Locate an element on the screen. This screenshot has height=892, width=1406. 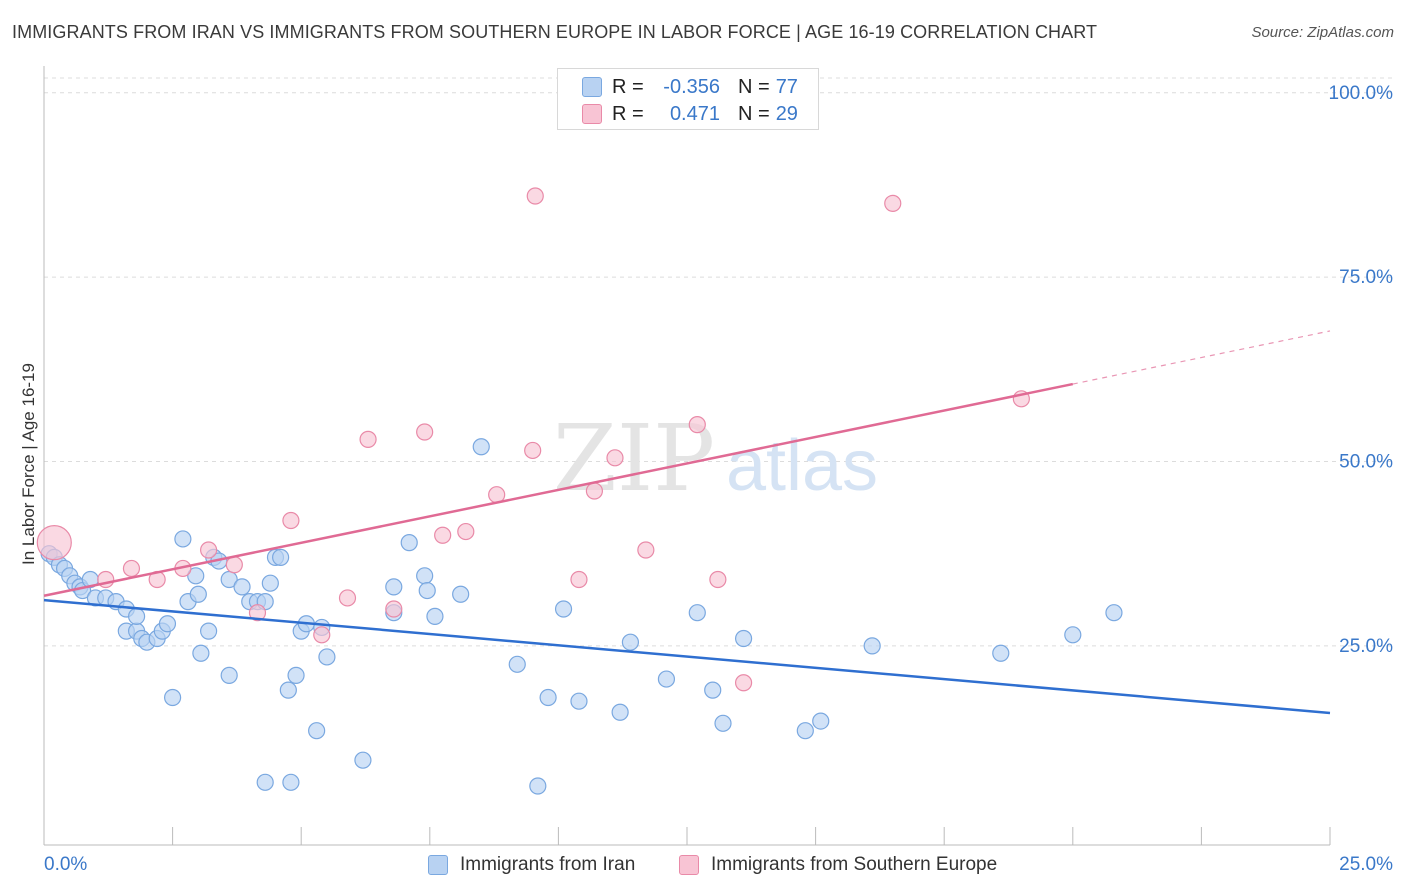
x-tick-label: 0.0% is located at coordinates (65, 864).